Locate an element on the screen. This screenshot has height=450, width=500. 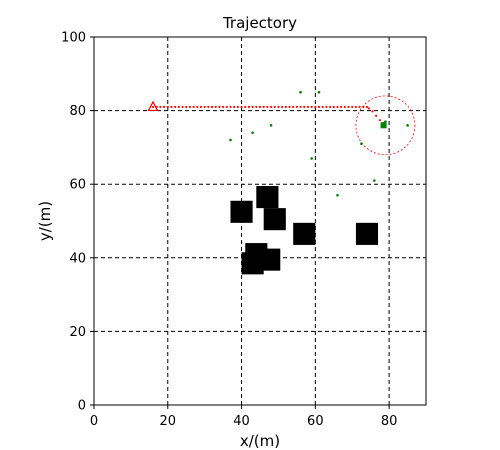
y-axis-label: y/(m) is located at coordinates (45, 221).